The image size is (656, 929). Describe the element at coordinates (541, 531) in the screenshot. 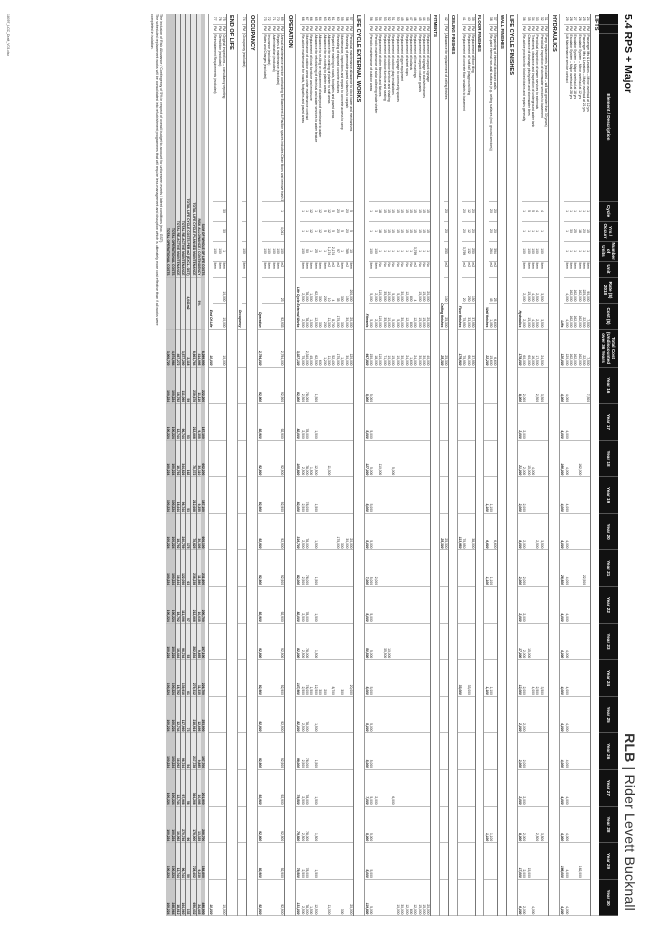

I see `year-value: 3,500` at that location.